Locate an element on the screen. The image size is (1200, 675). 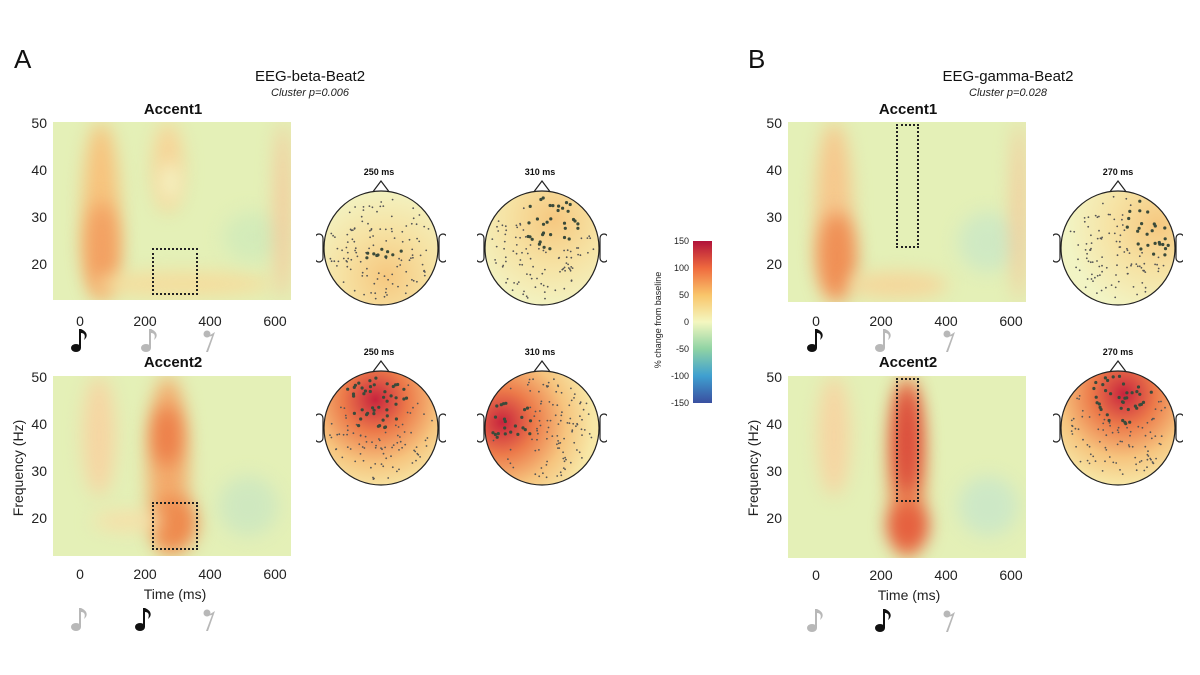
eighth-note-icon is located at coordinates (883, 340).